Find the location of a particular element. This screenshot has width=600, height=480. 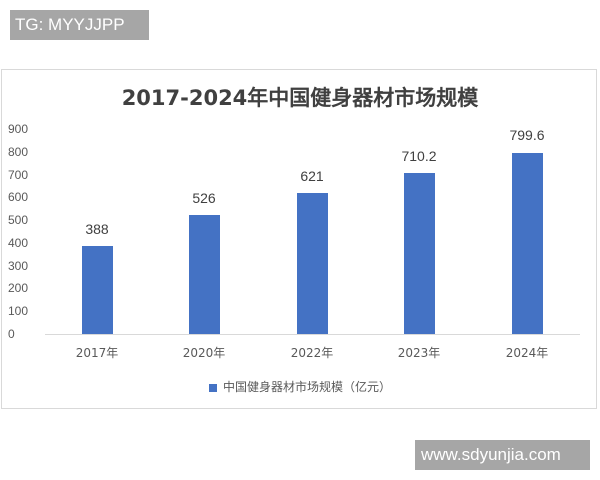

watermark-top: TG: MYYJJPP is located at coordinates (79, 25).